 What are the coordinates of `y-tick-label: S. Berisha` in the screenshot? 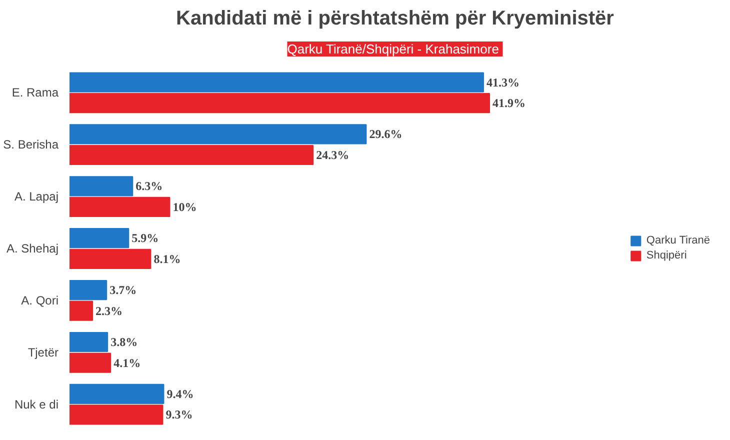 It's located at (31, 145).